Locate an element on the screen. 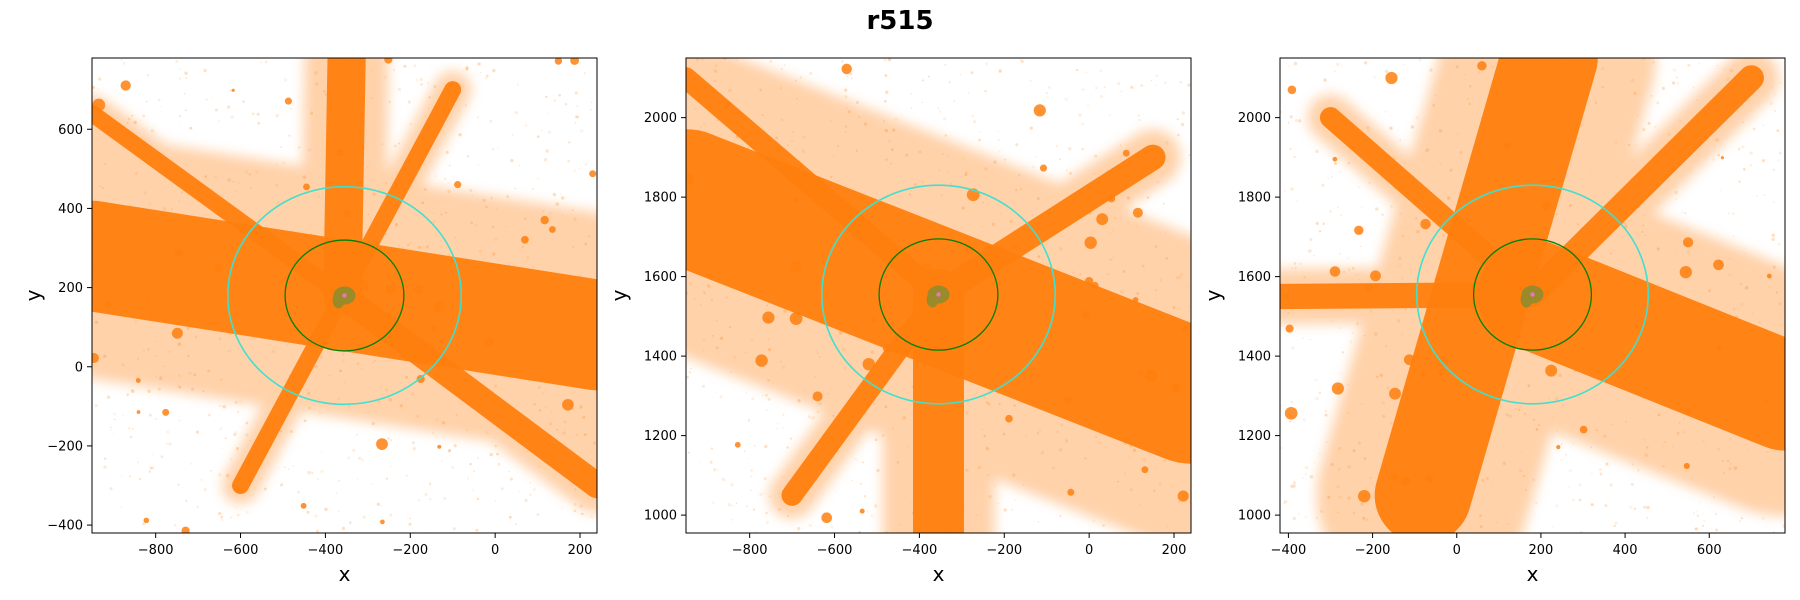 The height and width of the screenshot is (600, 1800). halo-center-marker is located at coordinates (344, 295).